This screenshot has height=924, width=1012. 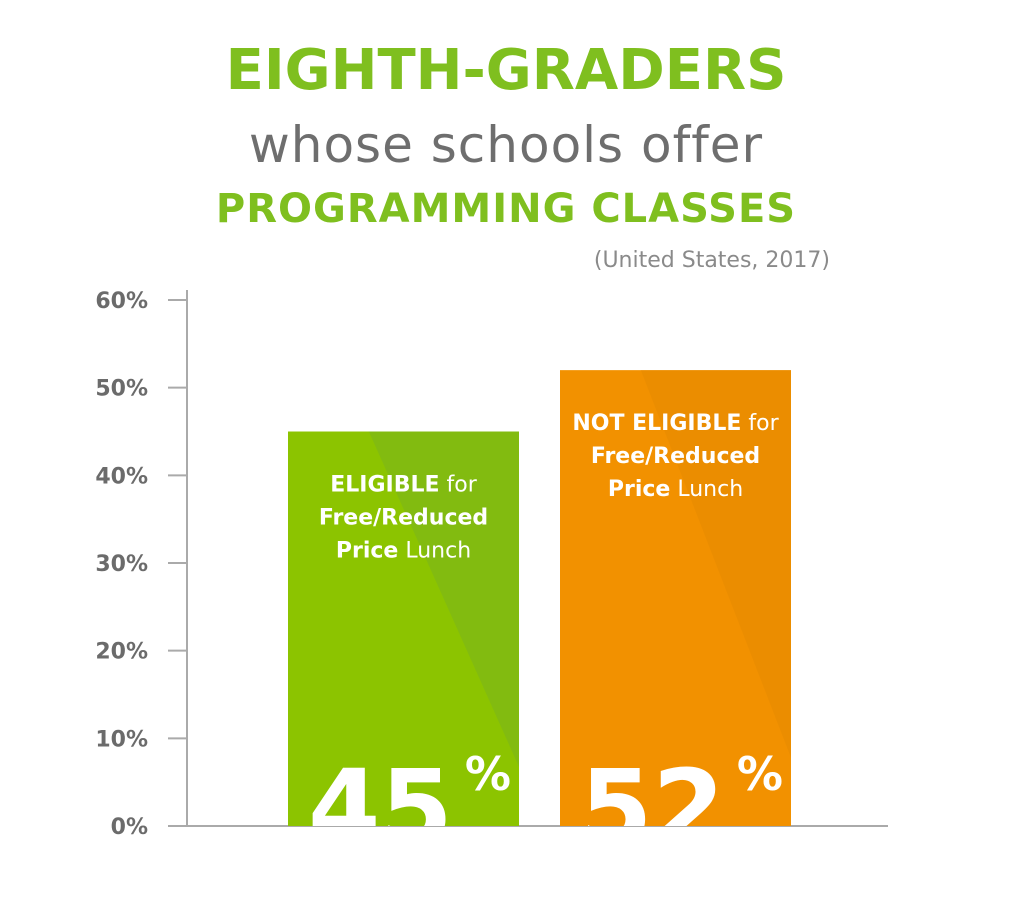 I want to click on chart-subtitle: (United States, 2017), so click(x=711, y=260).